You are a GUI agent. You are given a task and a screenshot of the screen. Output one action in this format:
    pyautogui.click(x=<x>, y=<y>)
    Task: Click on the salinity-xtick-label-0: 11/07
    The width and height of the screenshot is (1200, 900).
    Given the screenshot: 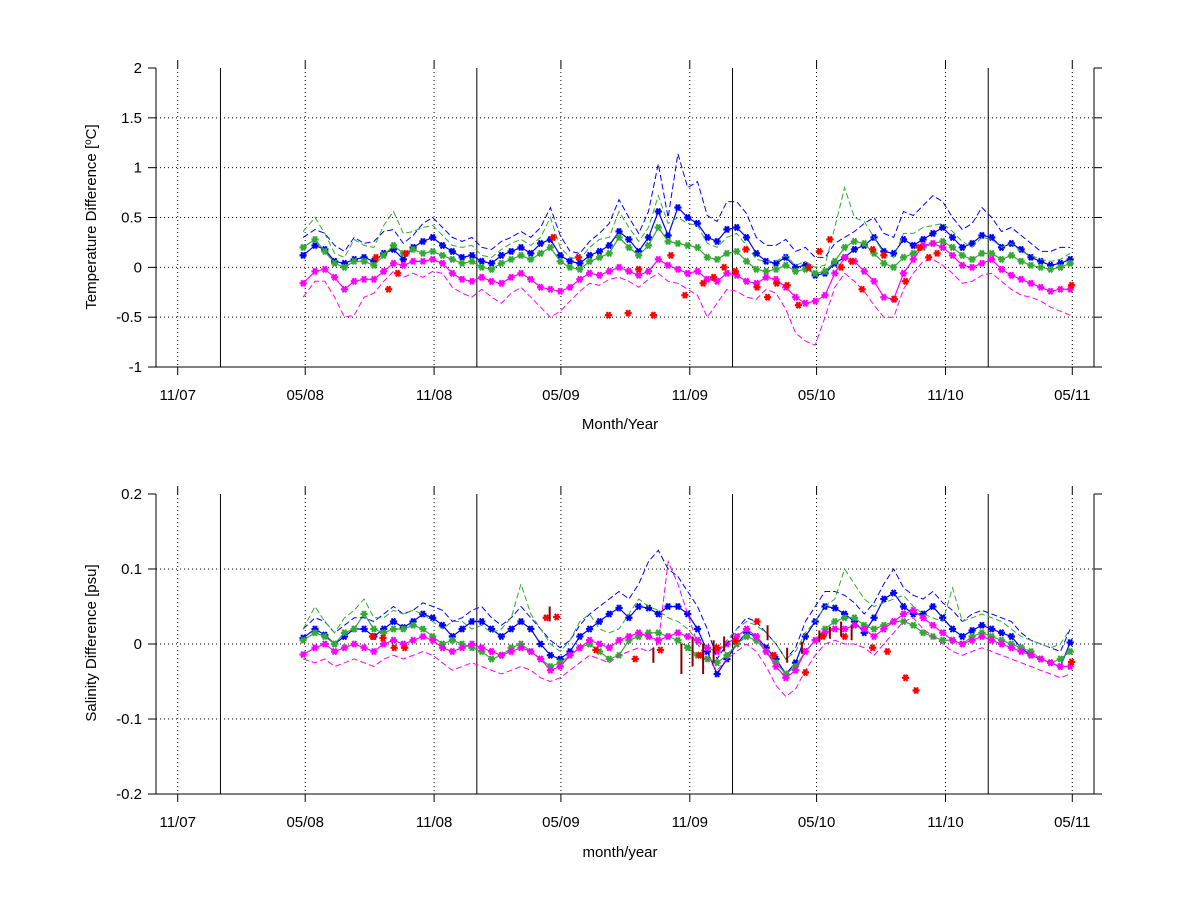 What is the action you would take?
    pyautogui.click(x=177, y=822)
    